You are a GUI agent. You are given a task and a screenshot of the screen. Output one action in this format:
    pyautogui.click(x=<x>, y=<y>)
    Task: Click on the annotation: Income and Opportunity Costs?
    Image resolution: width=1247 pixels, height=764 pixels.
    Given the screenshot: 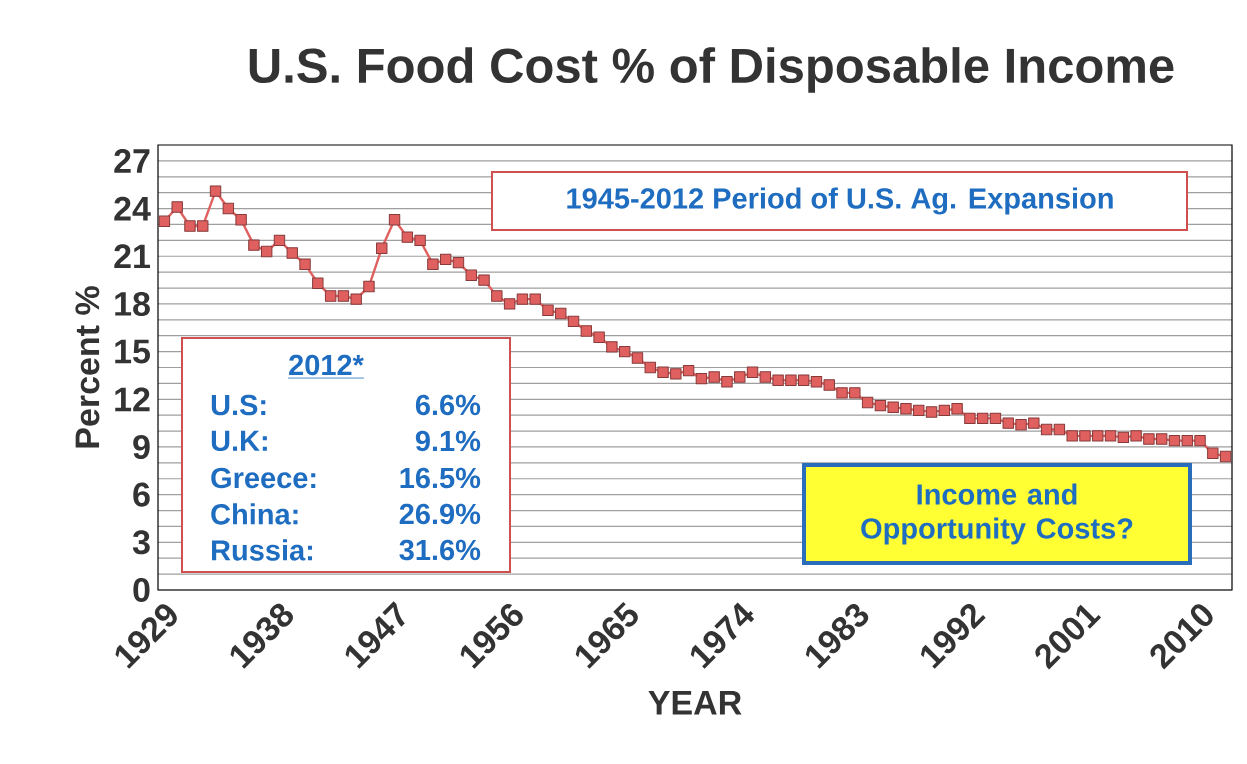 What is the action you would take?
    pyautogui.click(x=997, y=514)
    